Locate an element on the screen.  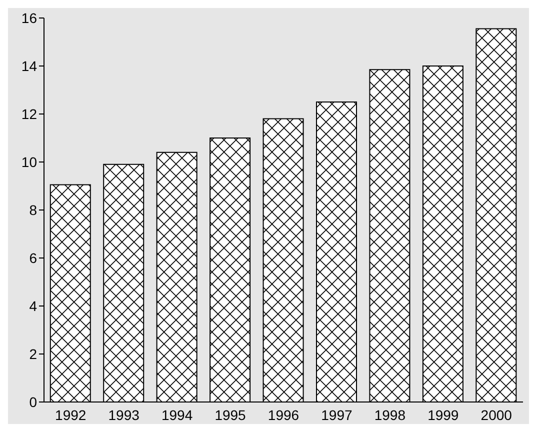
y-tick-label: 16 is located at coordinates (29, 18).